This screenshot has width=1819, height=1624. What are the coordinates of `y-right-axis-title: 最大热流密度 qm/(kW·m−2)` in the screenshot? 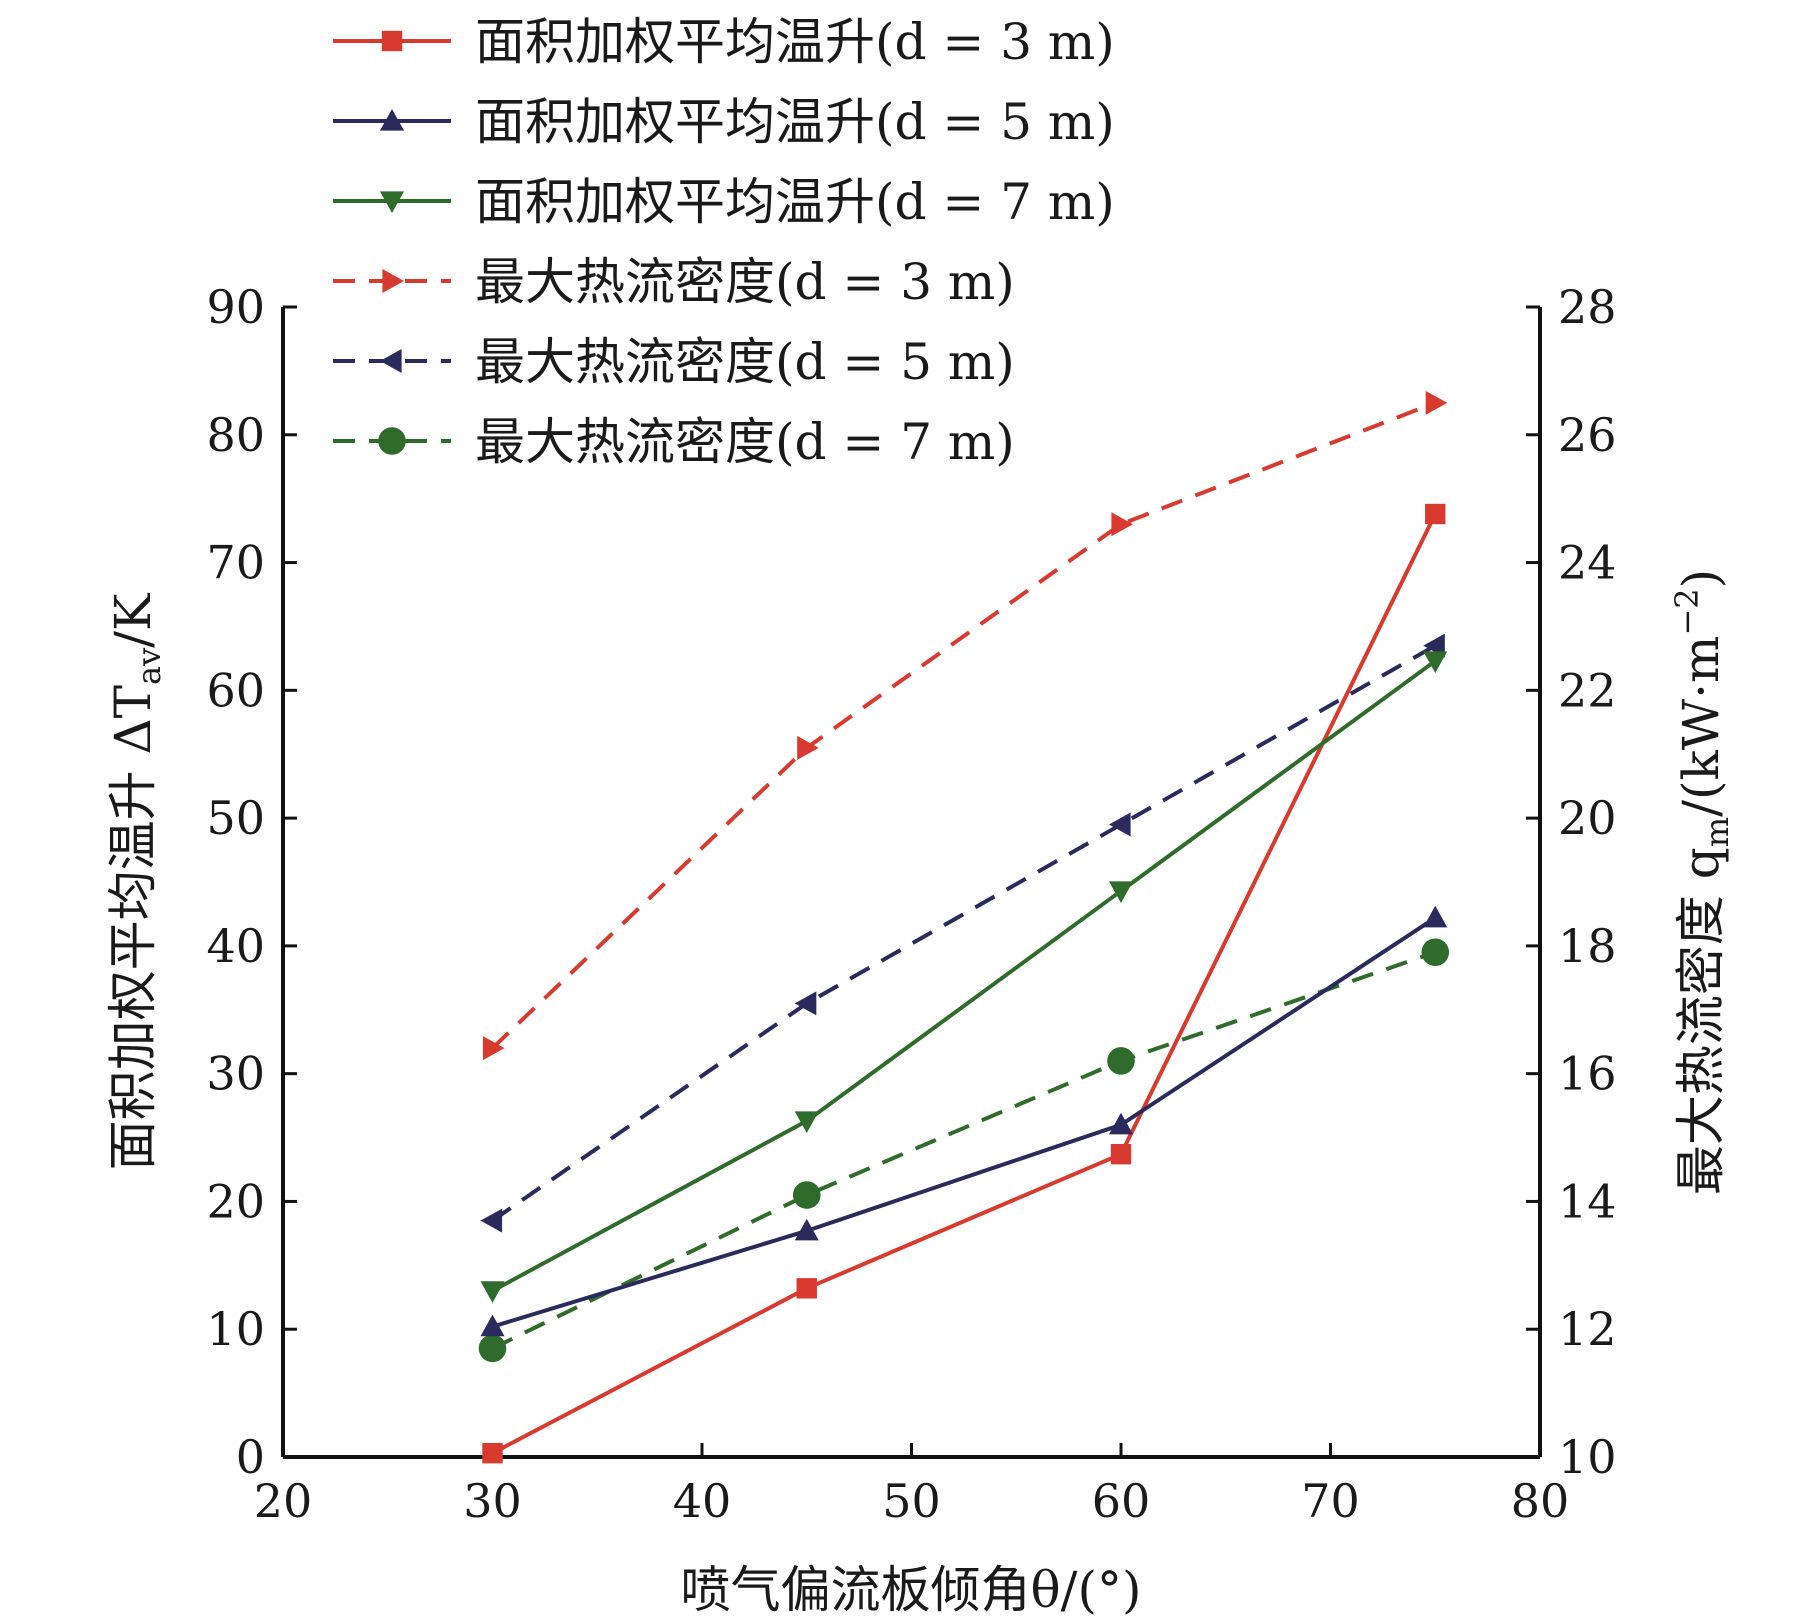 It's located at (1702, 882).